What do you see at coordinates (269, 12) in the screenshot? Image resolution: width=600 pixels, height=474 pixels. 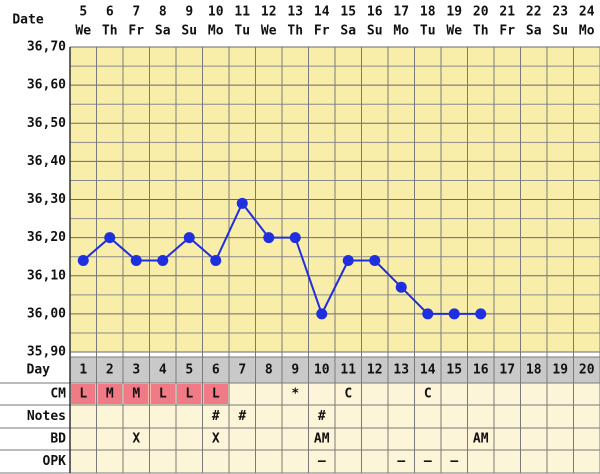 I see `date-label: 12` at bounding box center [269, 12].